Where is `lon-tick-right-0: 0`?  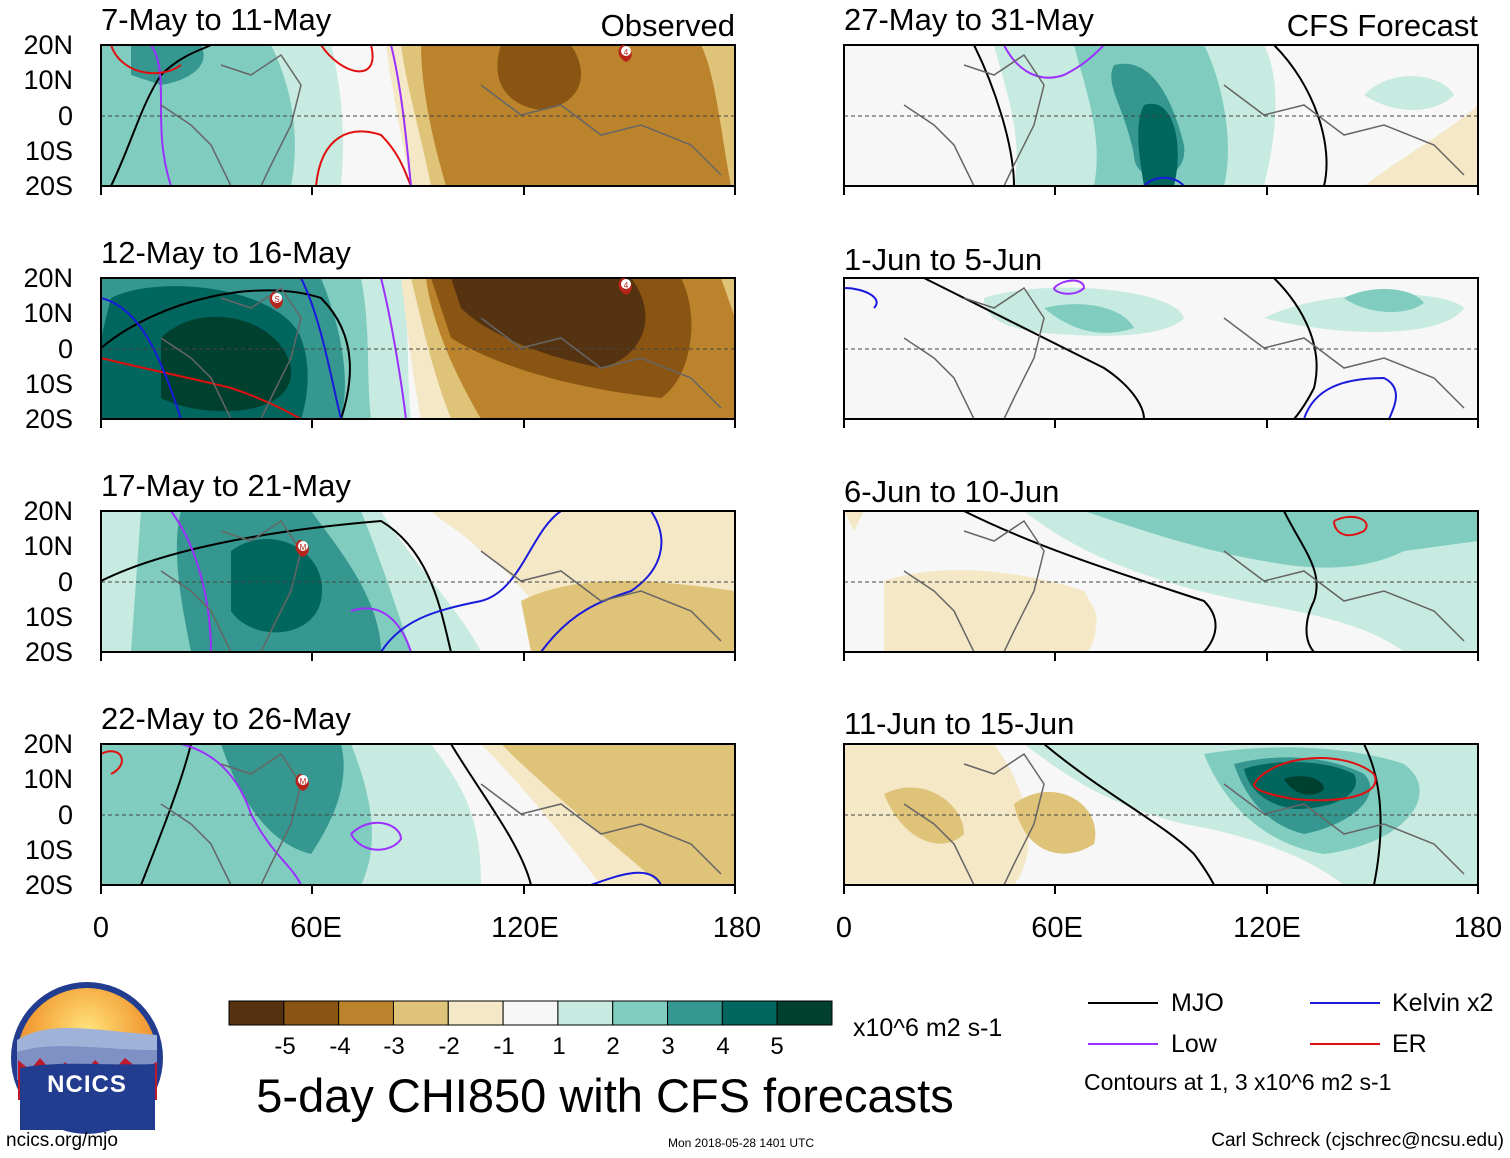 lon-tick-right-0: 0 is located at coordinates (844, 928).